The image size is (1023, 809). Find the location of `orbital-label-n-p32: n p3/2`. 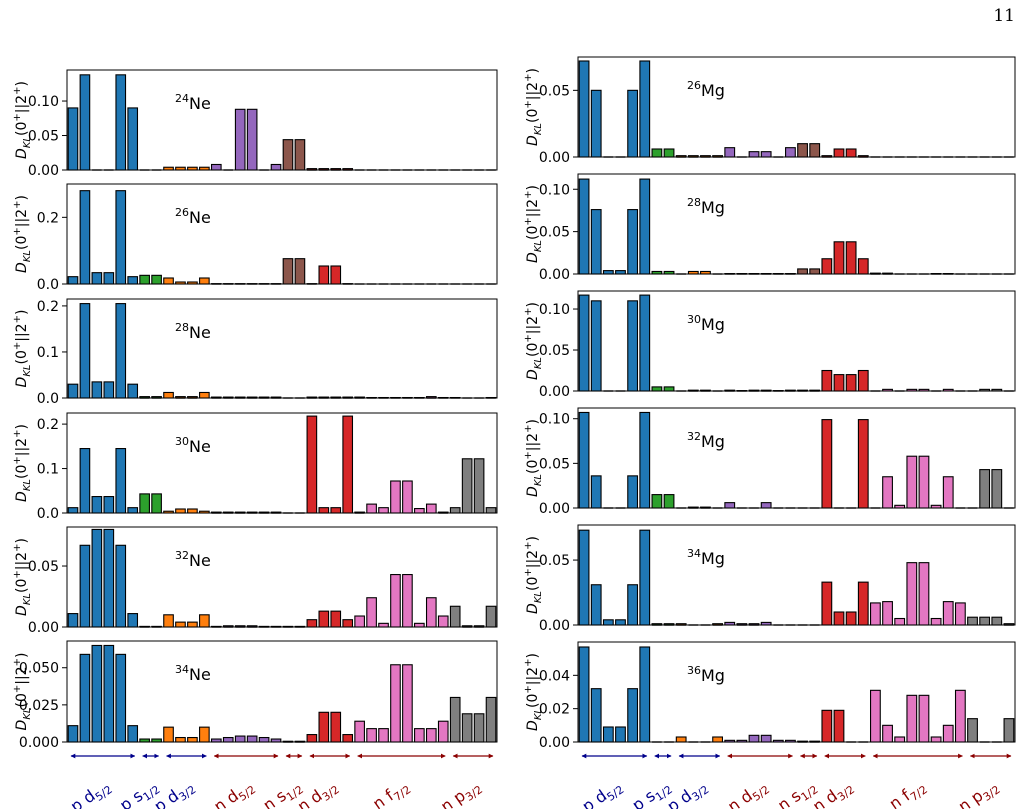

orbital-label-n-p32: n p3/2 is located at coordinates (461, 792).